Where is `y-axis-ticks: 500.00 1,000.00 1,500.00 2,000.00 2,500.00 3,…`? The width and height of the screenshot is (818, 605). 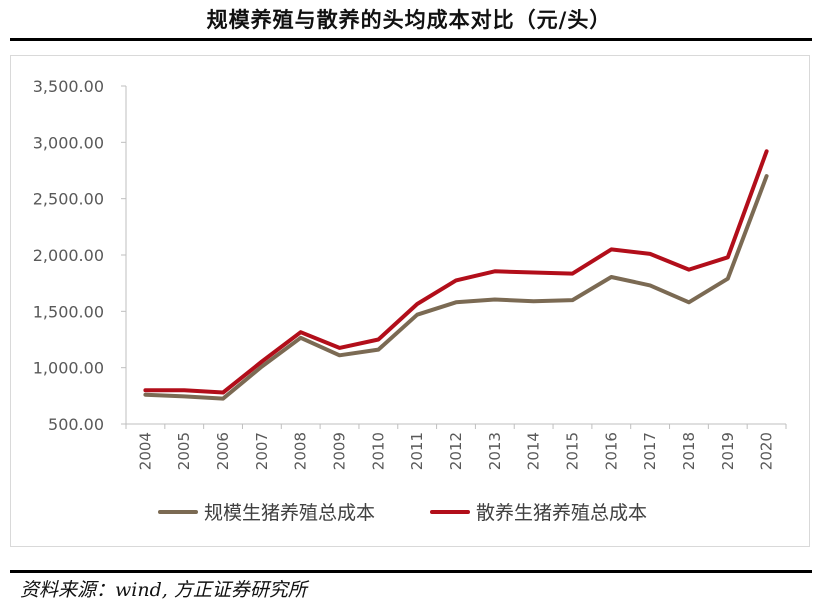 y-axis-ticks: 500.00 1,000.00 1,500.00 2,000.00 2,500.00 3,… is located at coordinates (79, 255).